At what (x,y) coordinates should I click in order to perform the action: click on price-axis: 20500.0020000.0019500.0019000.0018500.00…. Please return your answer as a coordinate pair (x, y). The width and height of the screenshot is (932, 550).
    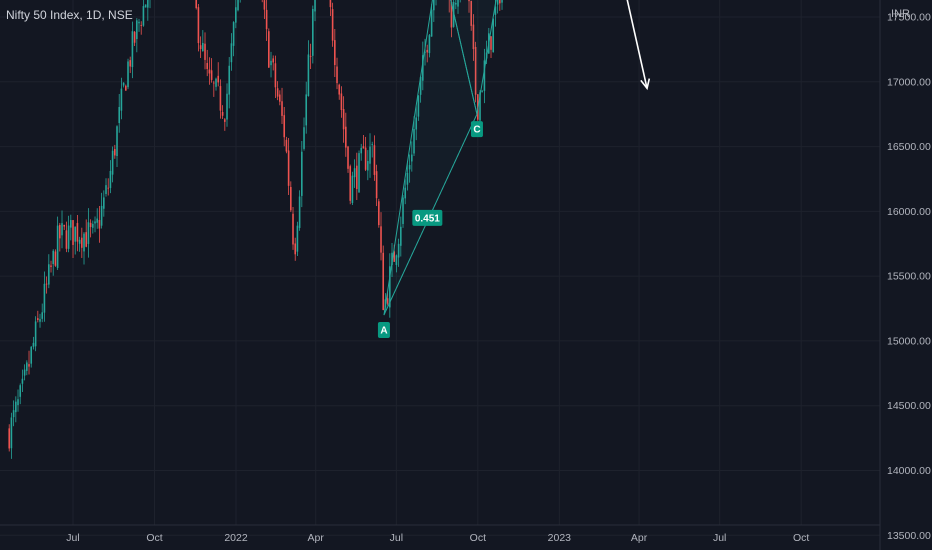
    Looking at the image, I should click on (905, 275).